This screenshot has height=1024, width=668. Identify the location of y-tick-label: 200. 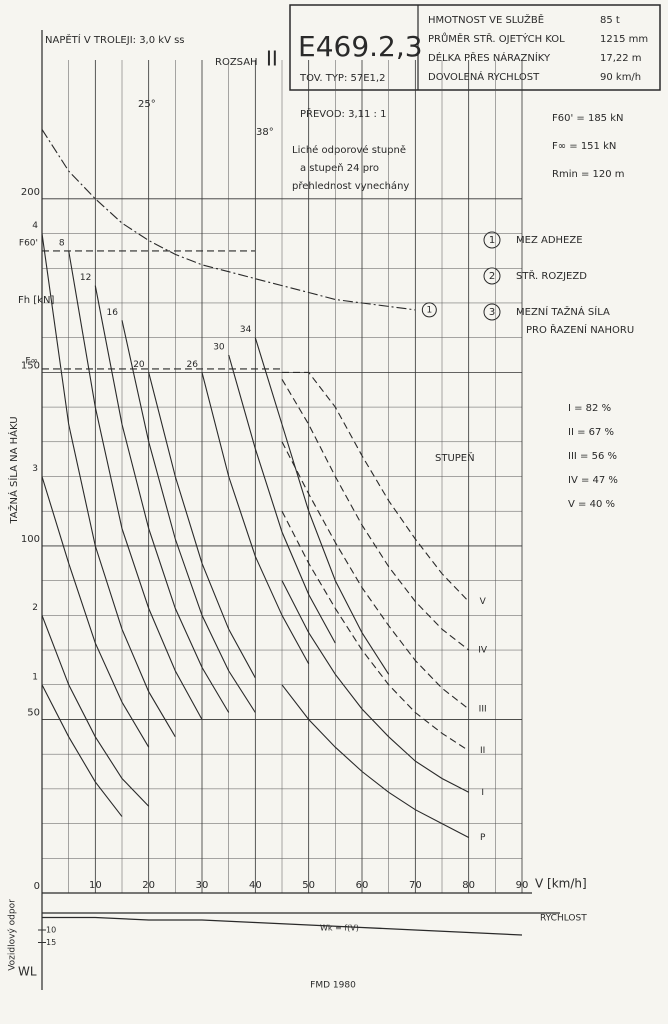
(30, 192).